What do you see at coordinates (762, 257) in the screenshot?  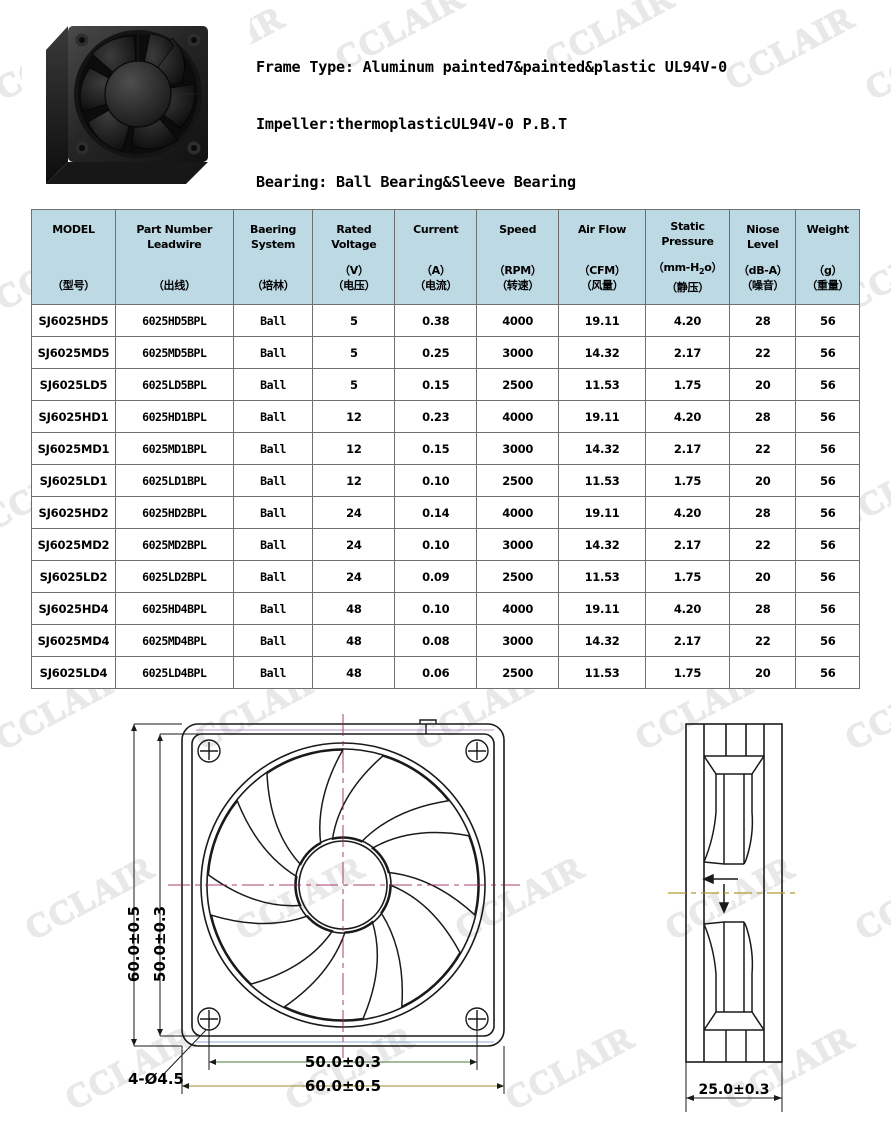 I see `column-header-8: Niose Level （dB-A） （噪音）` at bounding box center [762, 257].